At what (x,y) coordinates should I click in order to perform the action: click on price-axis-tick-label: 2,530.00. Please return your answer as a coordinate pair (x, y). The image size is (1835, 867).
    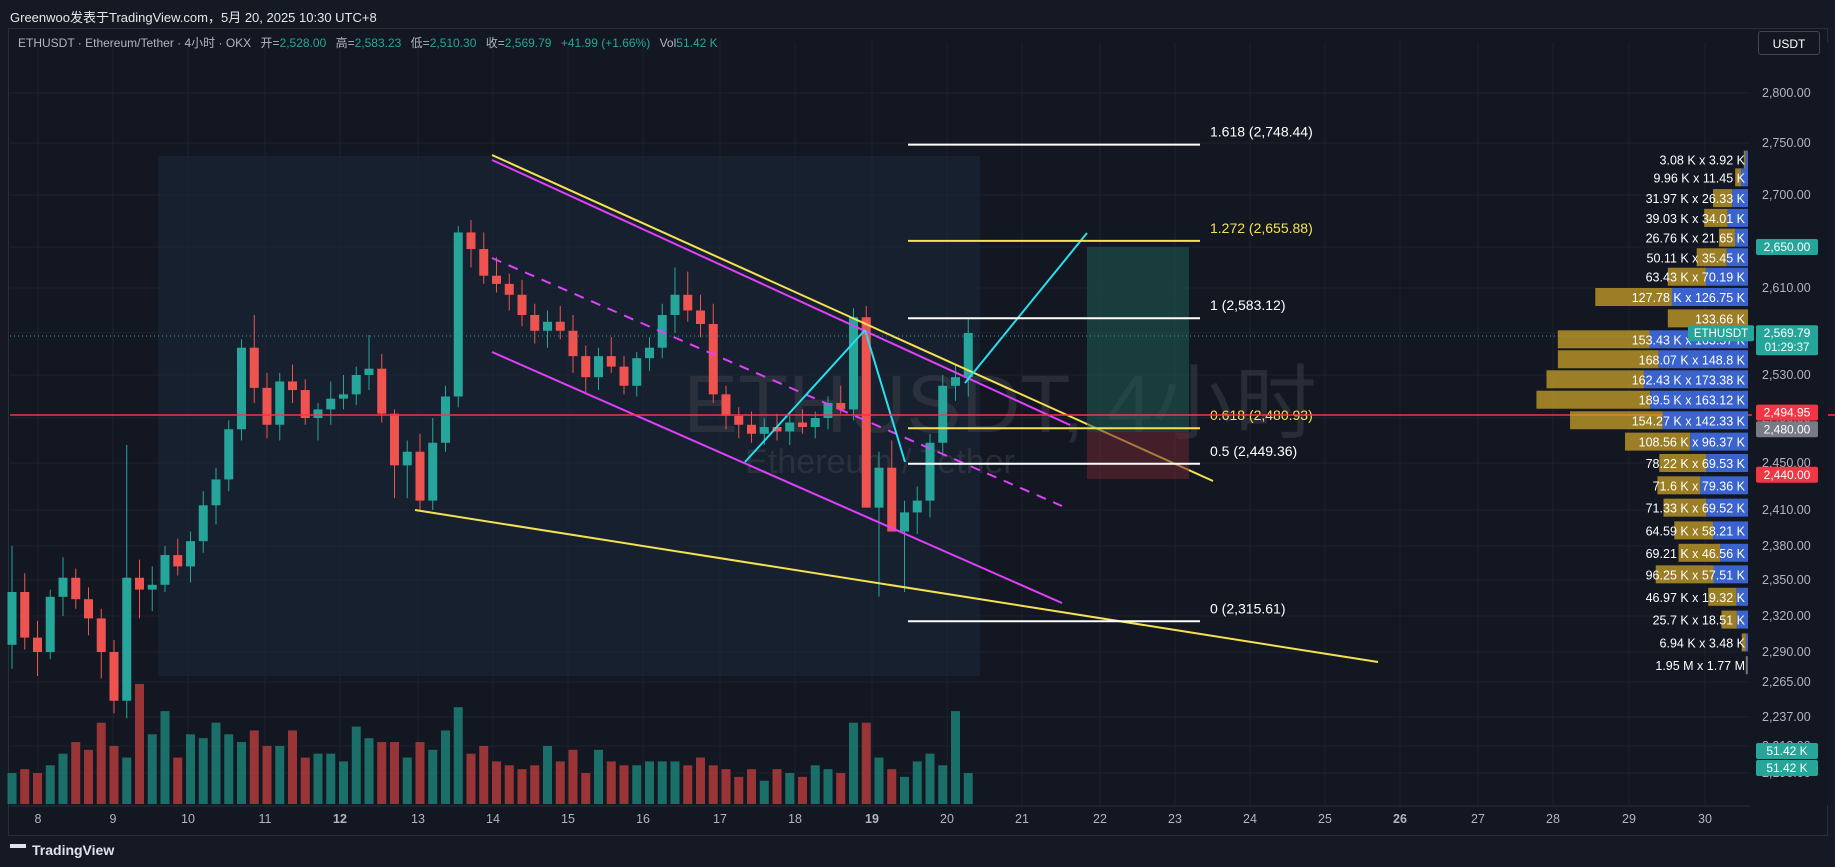
    Looking at the image, I should click on (1786, 375).